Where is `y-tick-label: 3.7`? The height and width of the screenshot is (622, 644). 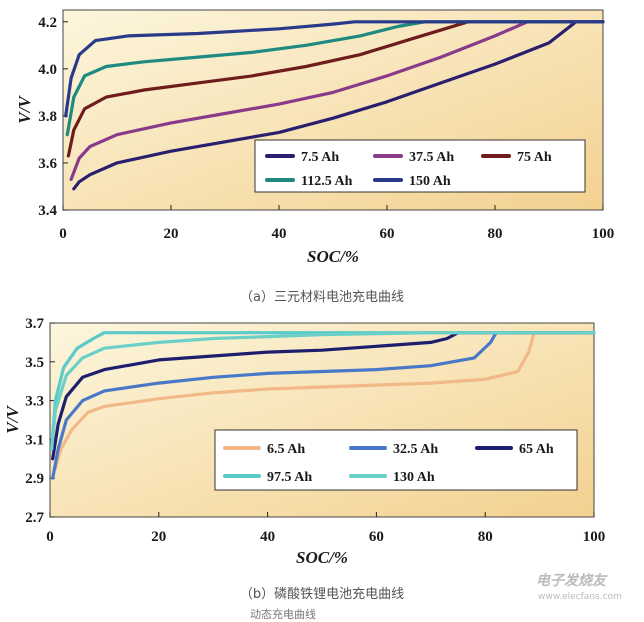
y-tick-label: 3.7 is located at coordinates (34, 324).